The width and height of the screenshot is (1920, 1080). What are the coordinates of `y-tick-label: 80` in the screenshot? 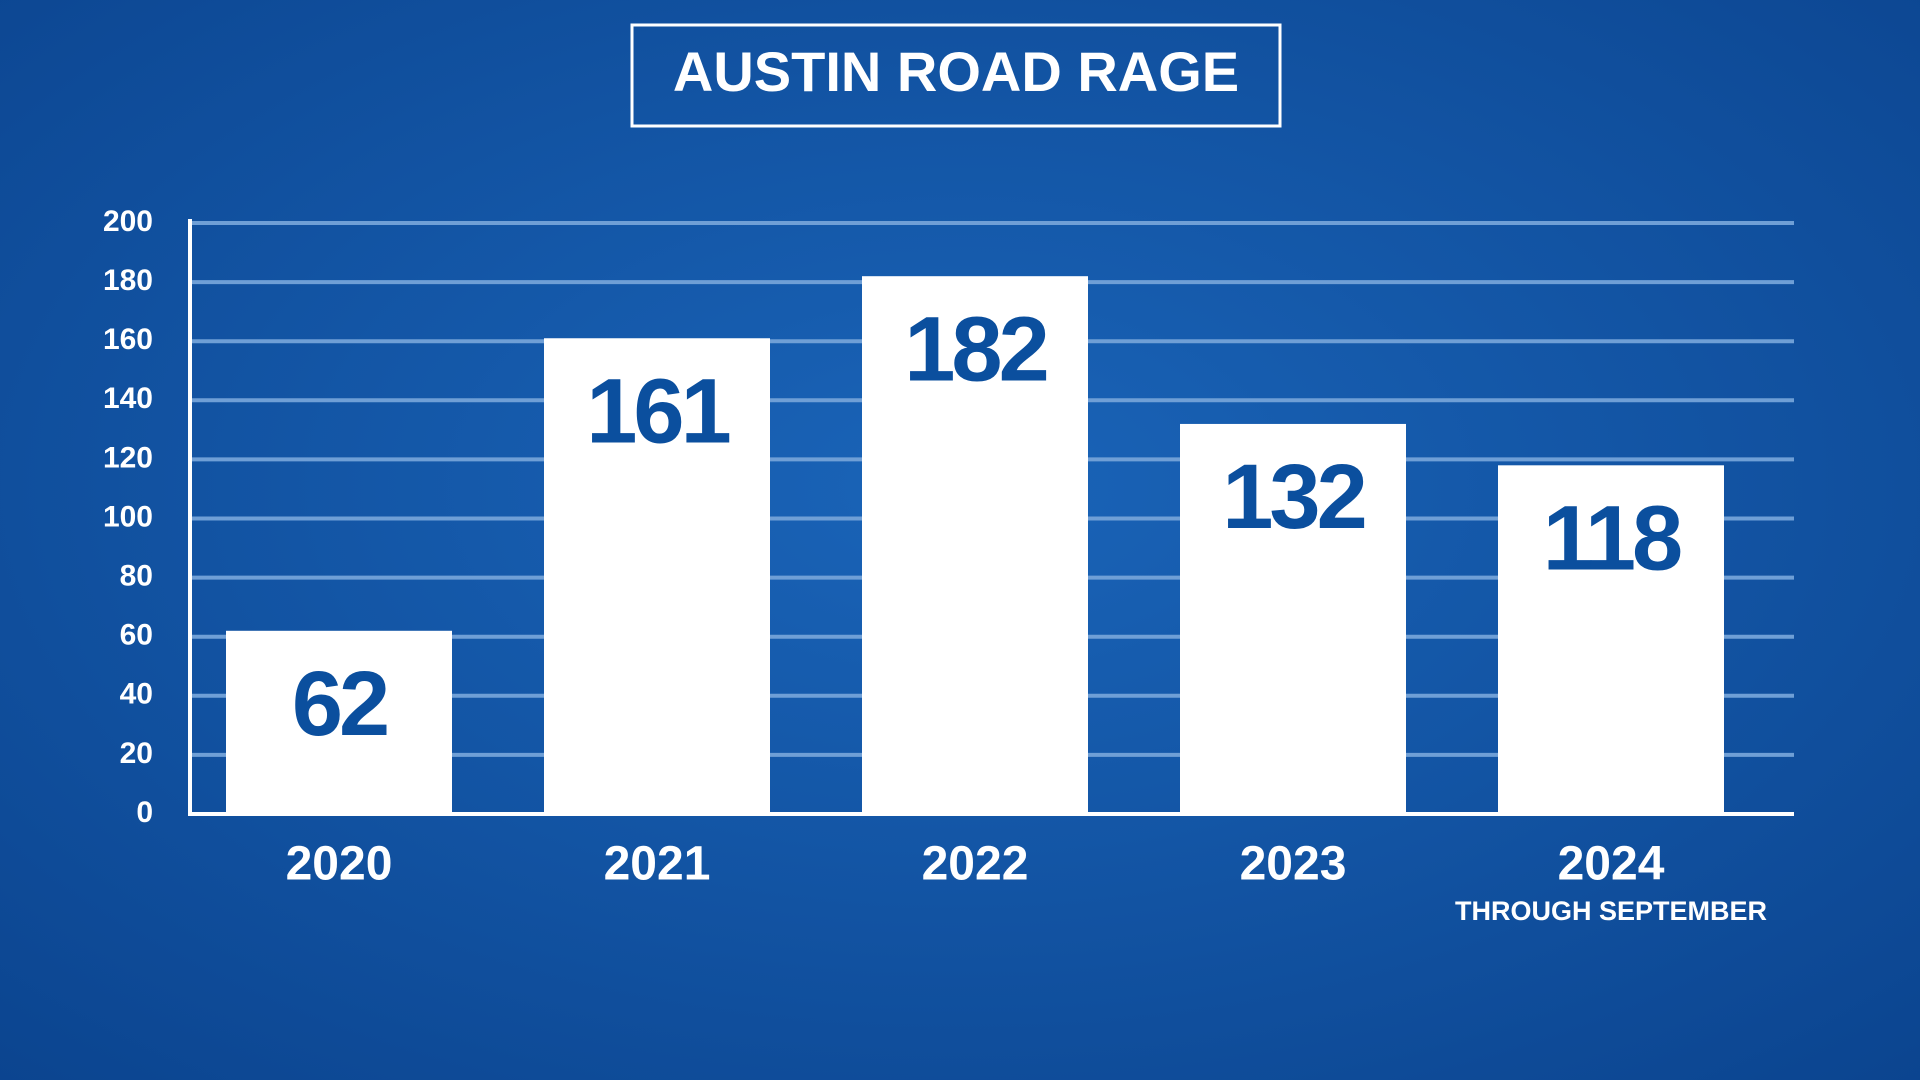 It's located at (136, 576).